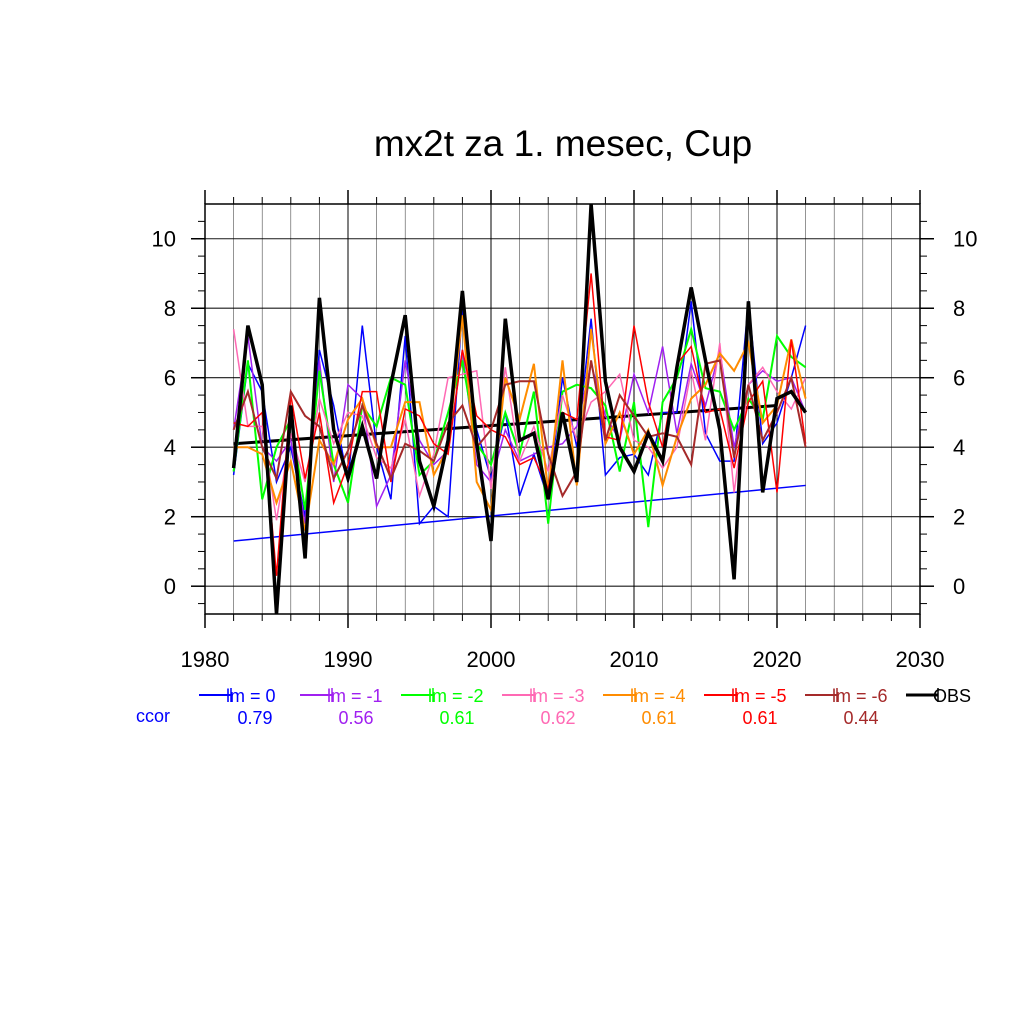 This screenshot has height=1024, width=1024. Describe the element at coordinates (254, 718) in the screenshot. I see `ccor-value: 0.79` at that location.